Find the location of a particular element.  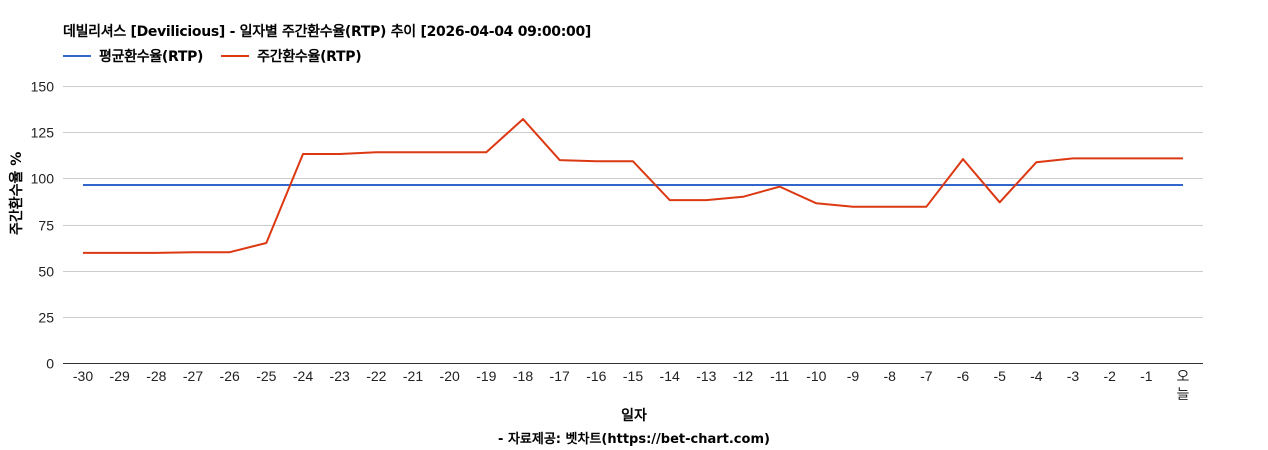

legend-item-weekly: 주간환수율(RTP) is located at coordinates (291, 56).